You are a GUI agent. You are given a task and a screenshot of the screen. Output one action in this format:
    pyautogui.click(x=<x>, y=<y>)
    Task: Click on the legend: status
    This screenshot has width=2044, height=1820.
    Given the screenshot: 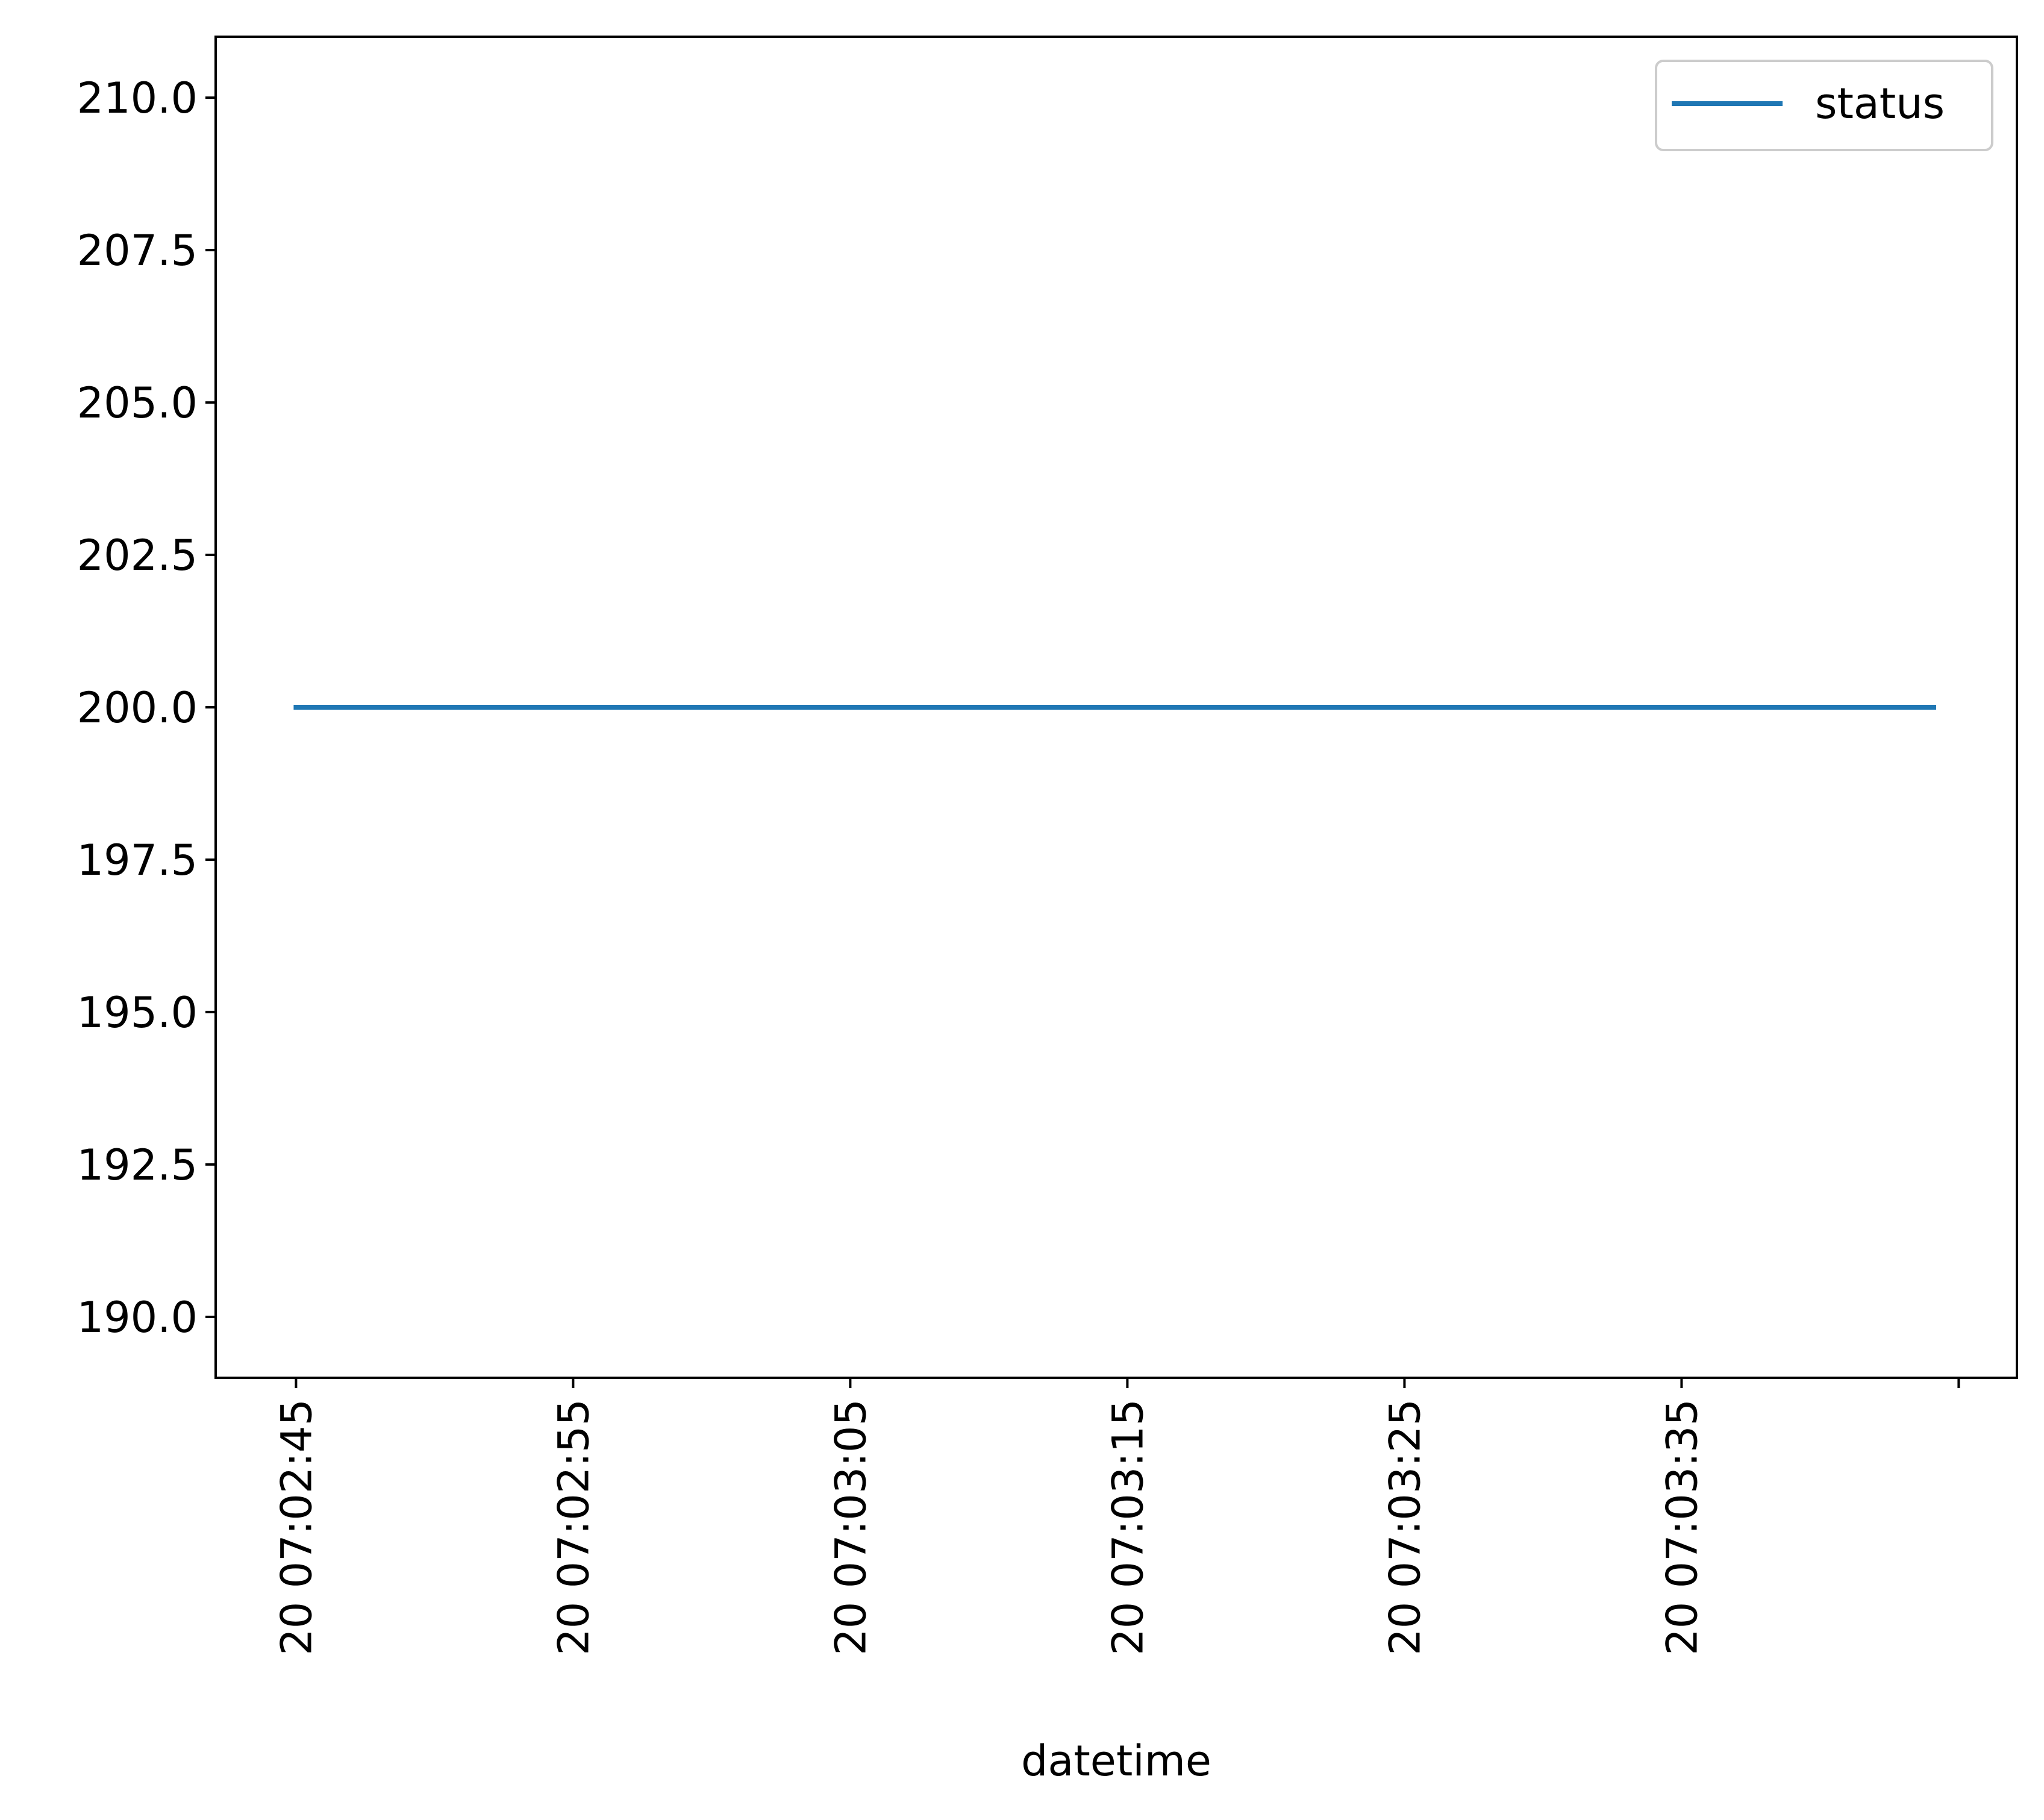 What is the action you would take?
    pyautogui.click(x=1824, y=106)
    